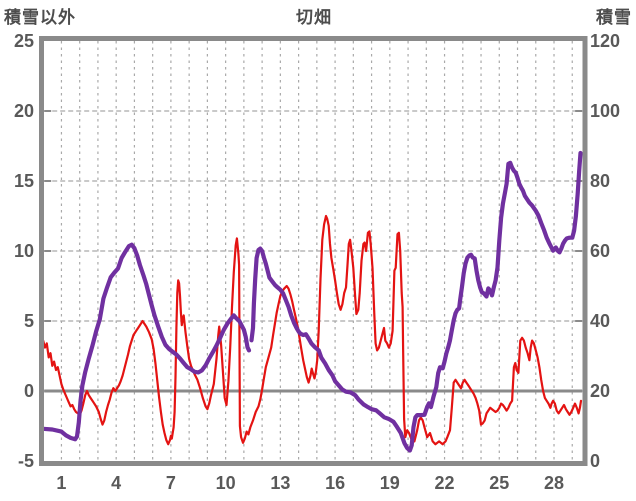 The image size is (636, 501). I want to click on left-axis-tick-label: -5, so click(26, 461).